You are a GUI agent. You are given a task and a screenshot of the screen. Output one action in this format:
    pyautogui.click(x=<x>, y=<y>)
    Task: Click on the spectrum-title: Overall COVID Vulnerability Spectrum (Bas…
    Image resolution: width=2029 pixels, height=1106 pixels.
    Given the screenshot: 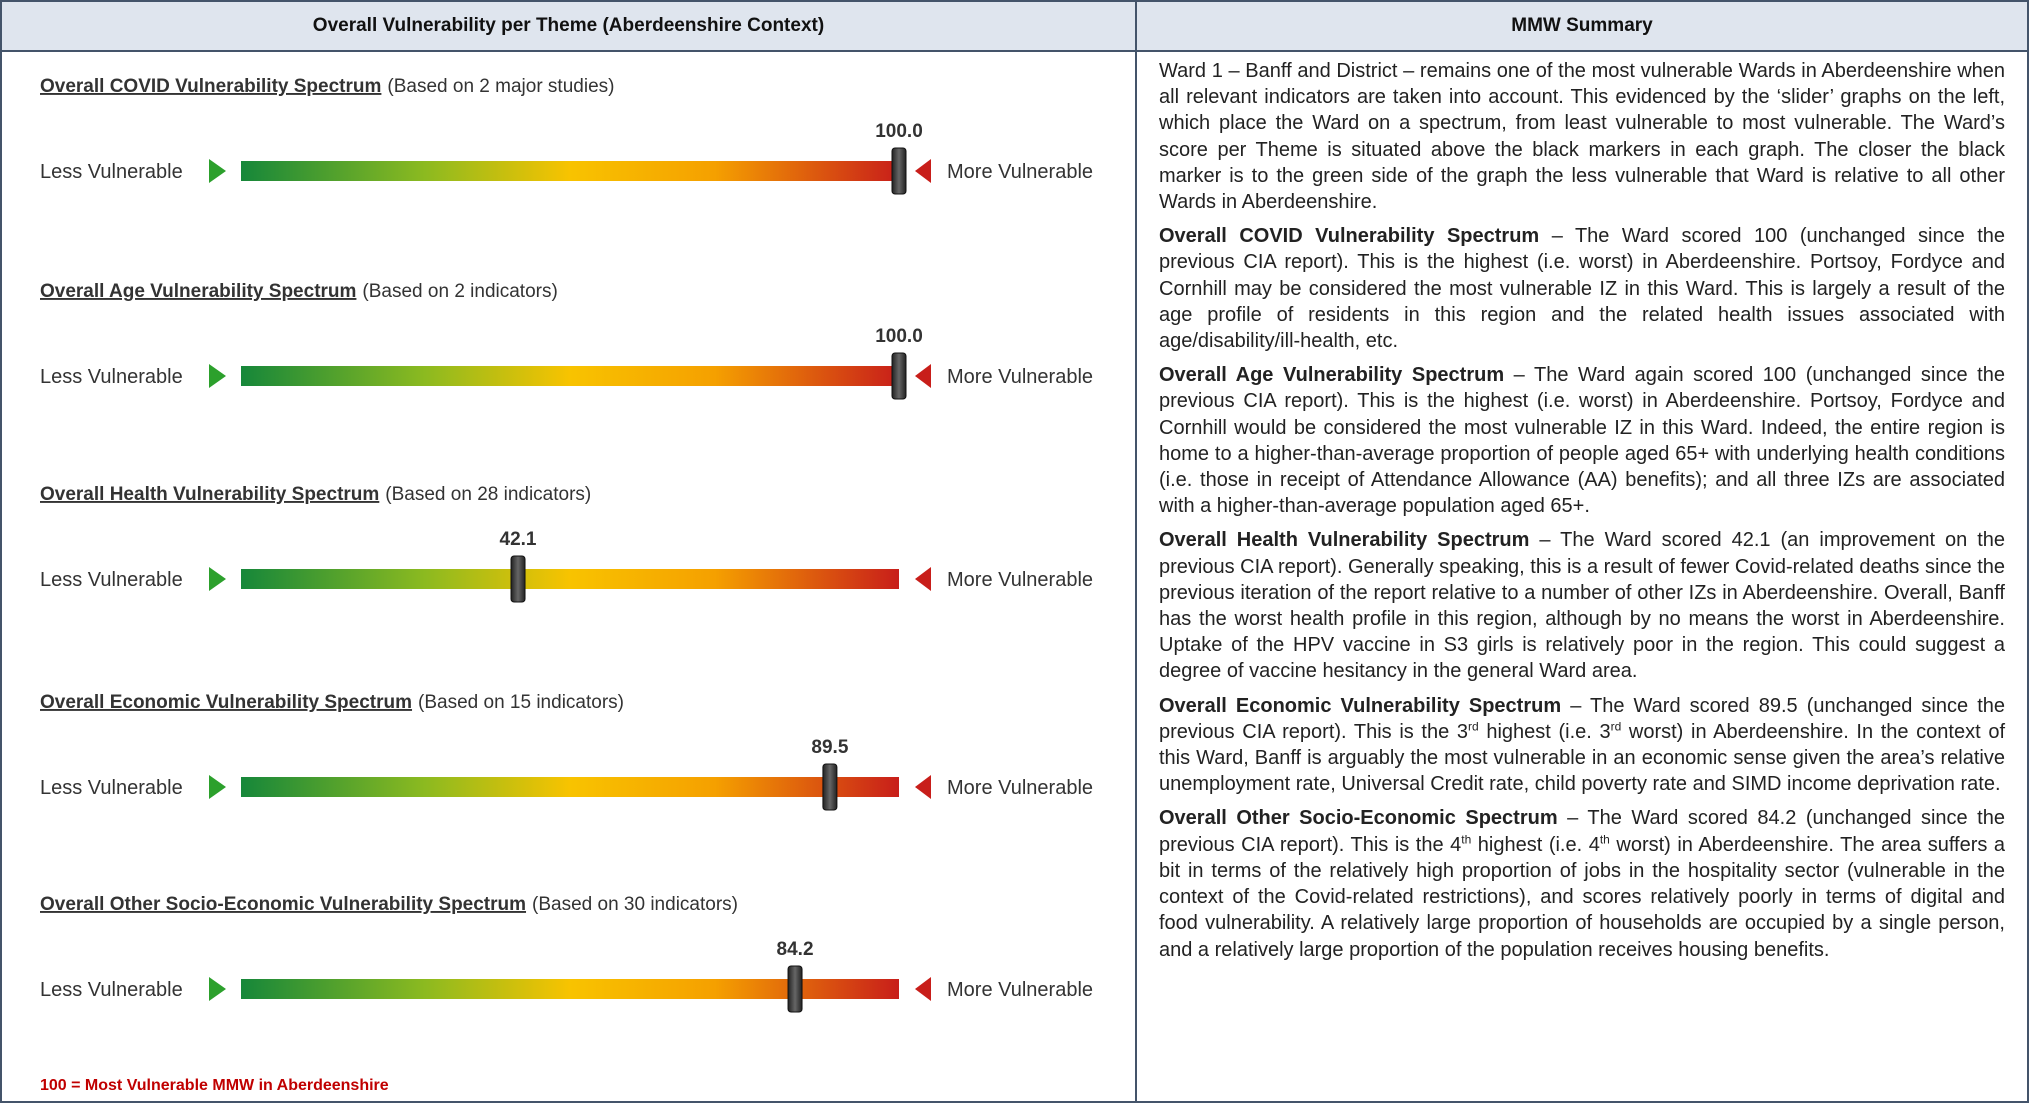 What is the action you would take?
    pyautogui.click(x=327, y=86)
    